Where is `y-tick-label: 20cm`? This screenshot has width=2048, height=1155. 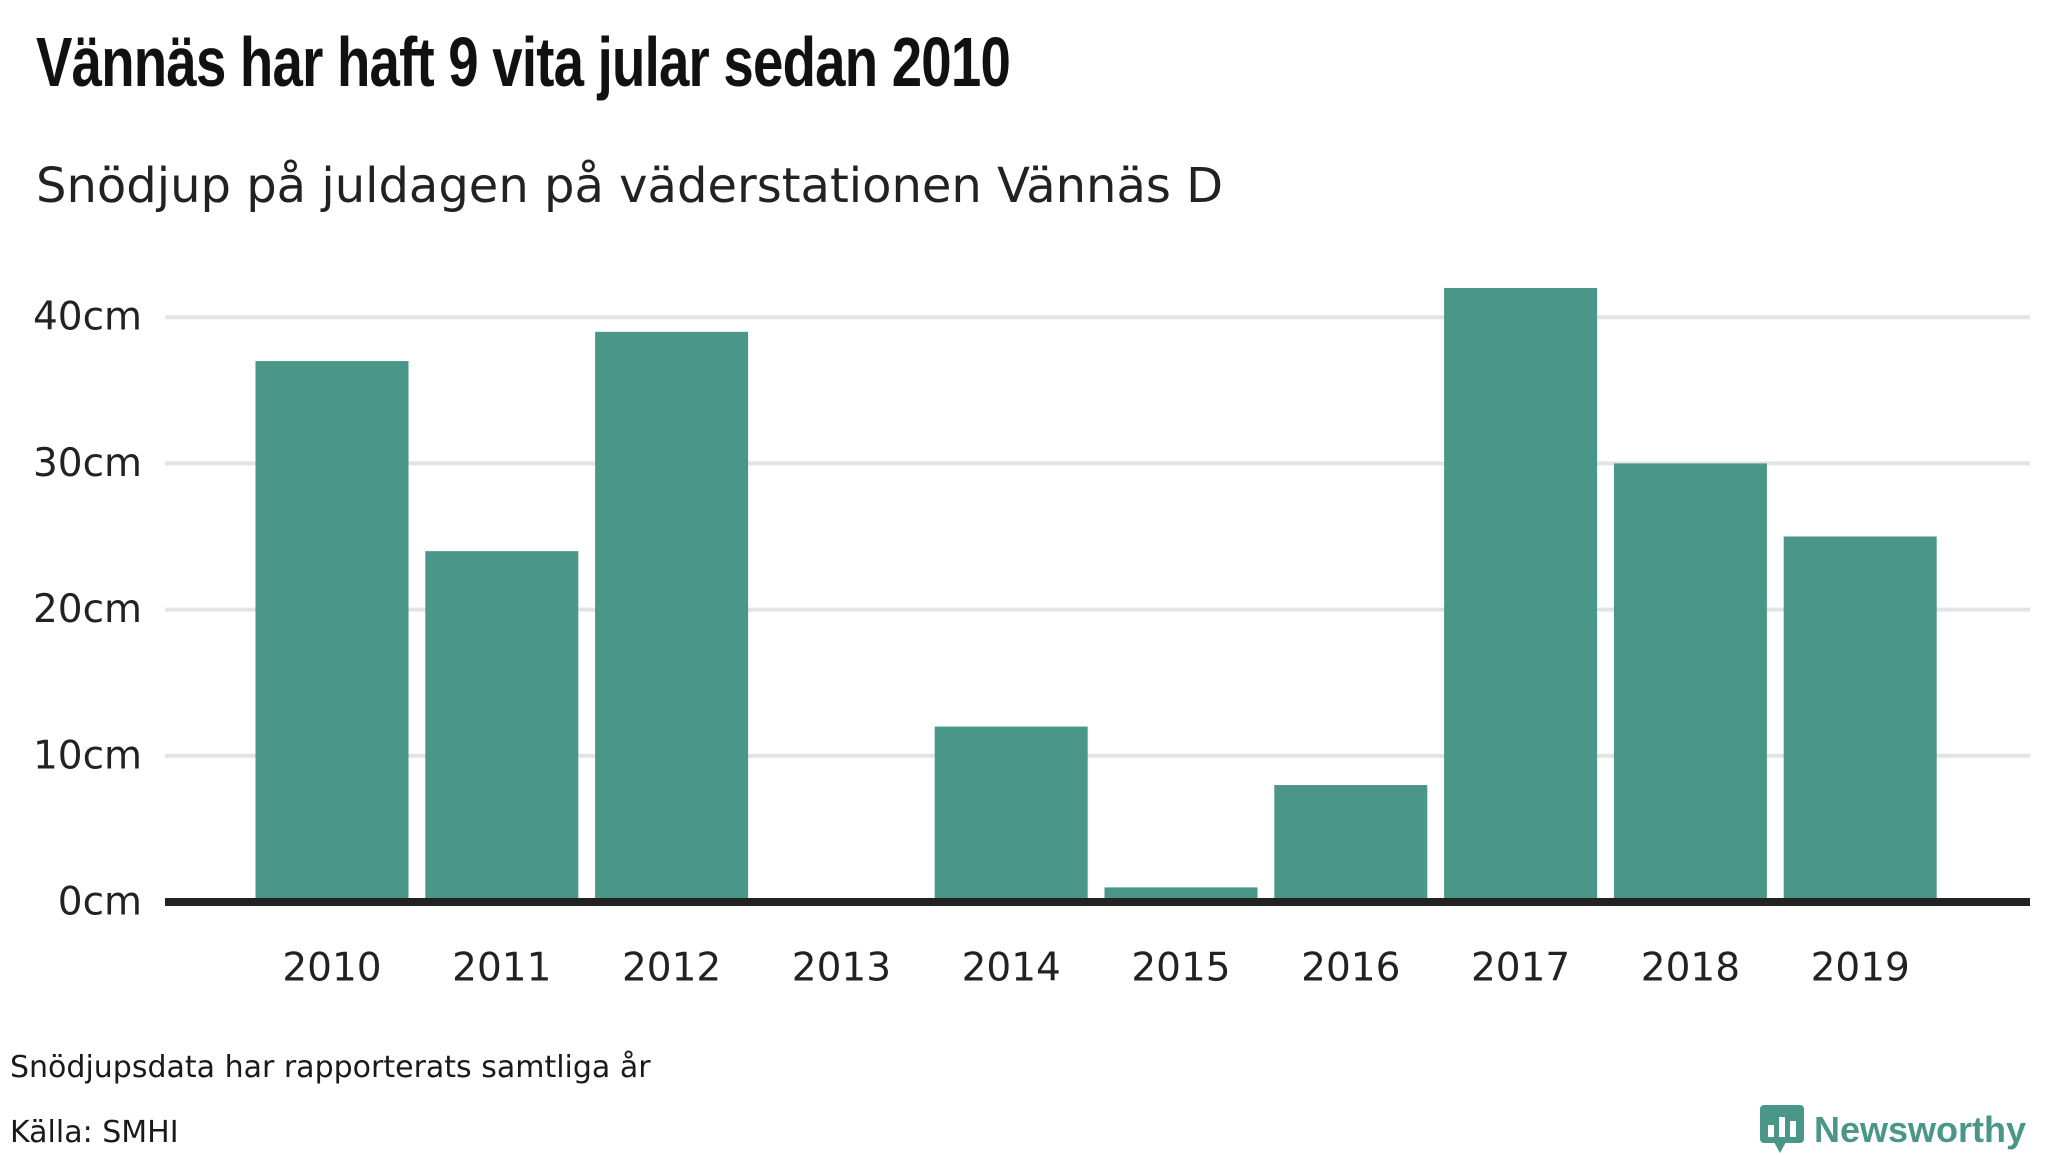
y-tick-label: 20cm is located at coordinates (87, 609).